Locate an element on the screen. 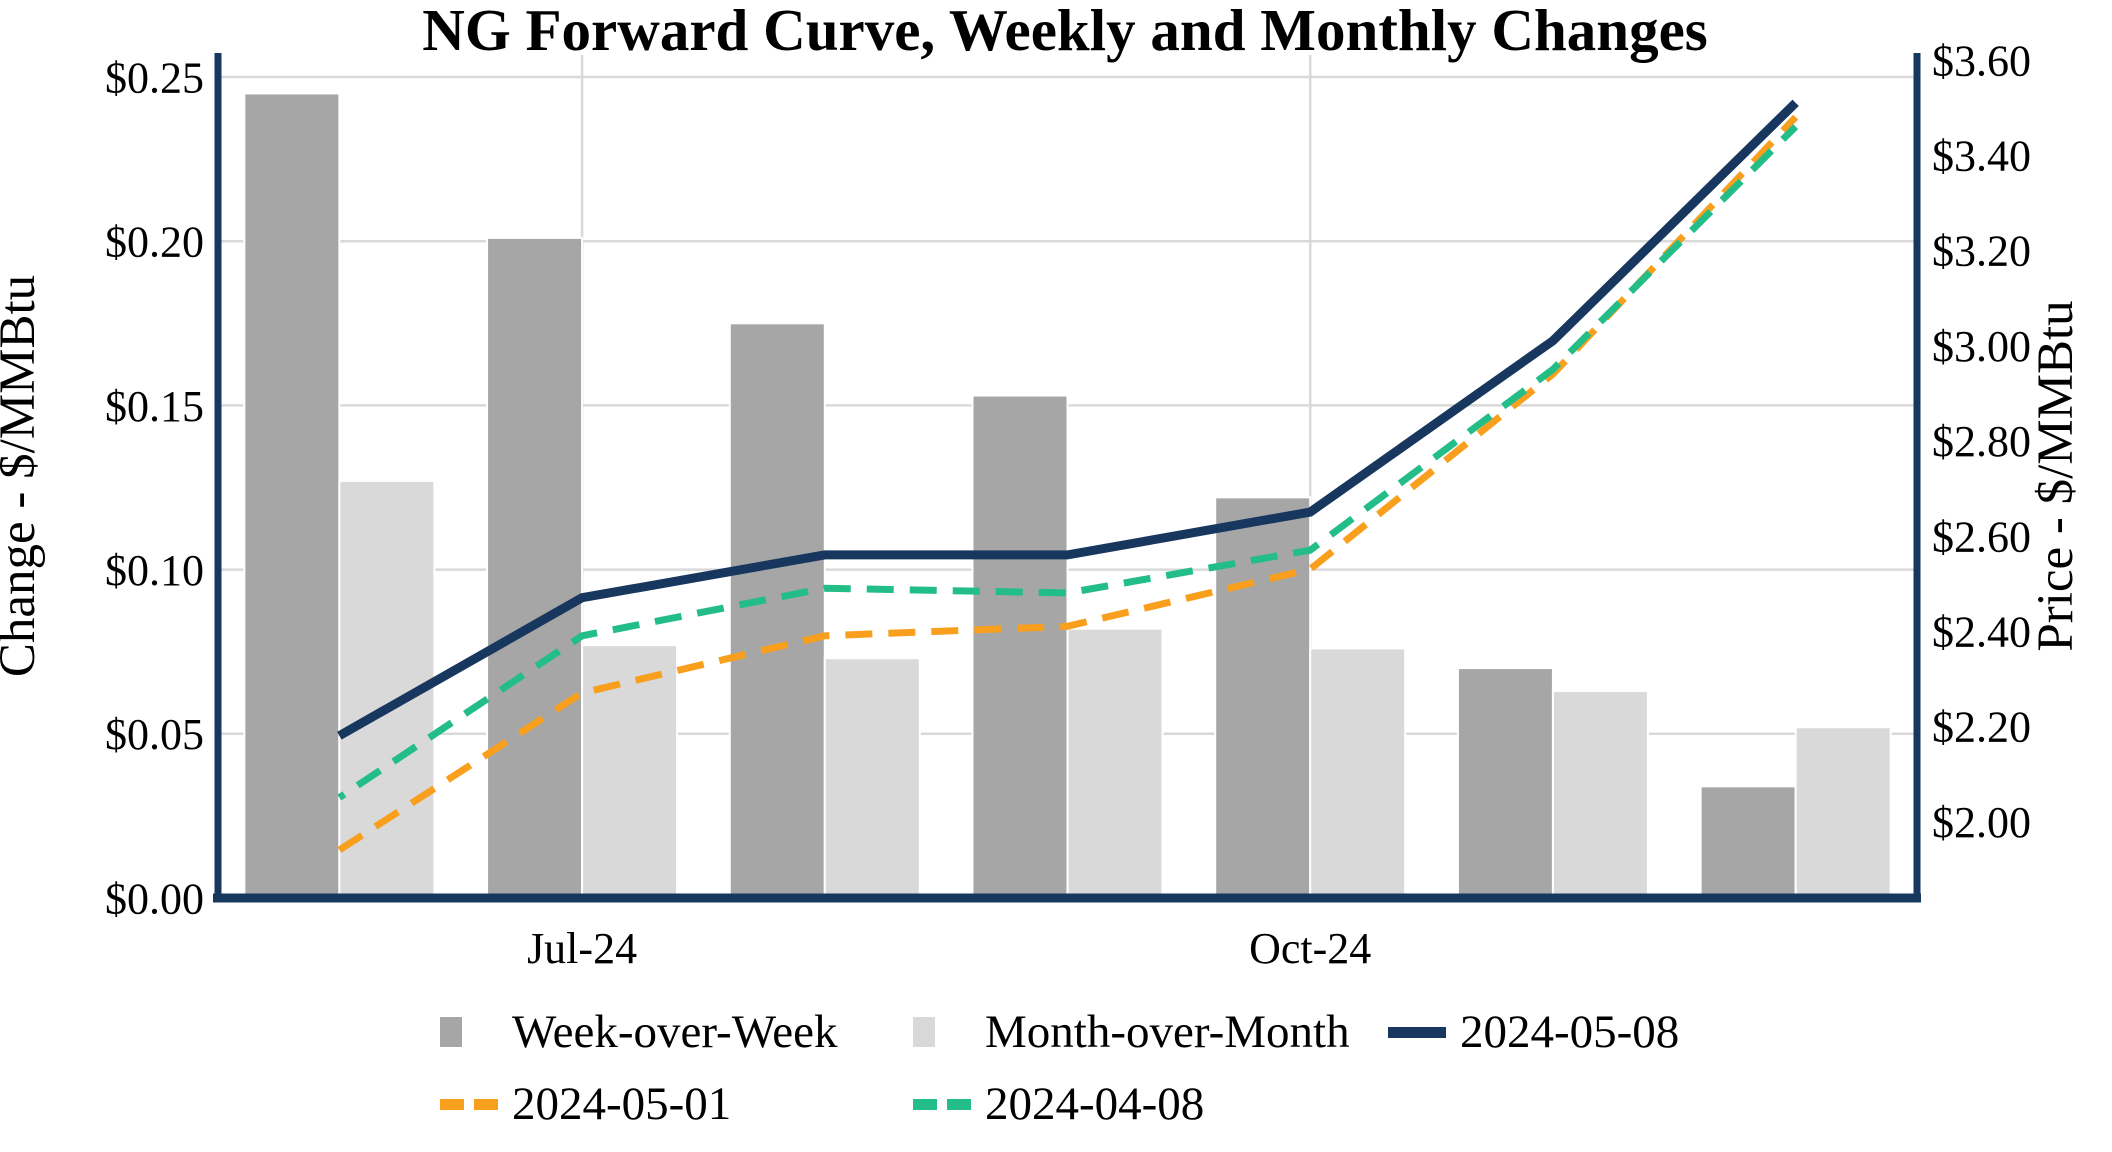  right-axis-tick-label: $2.40 is located at coordinates (1981, 631).